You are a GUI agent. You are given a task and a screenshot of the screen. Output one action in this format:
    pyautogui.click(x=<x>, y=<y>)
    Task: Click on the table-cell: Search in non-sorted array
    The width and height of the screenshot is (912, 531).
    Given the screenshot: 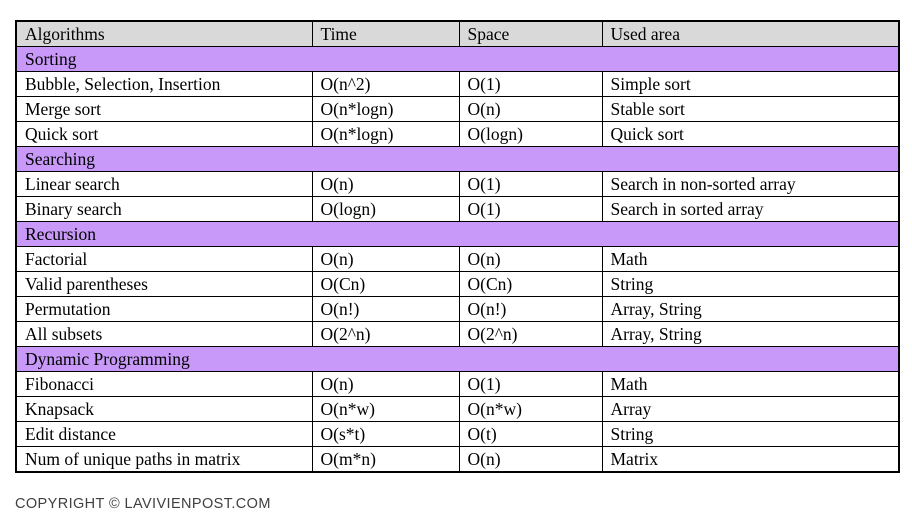 What is the action you would take?
    pyautogui.click(x=750, y=184)
    